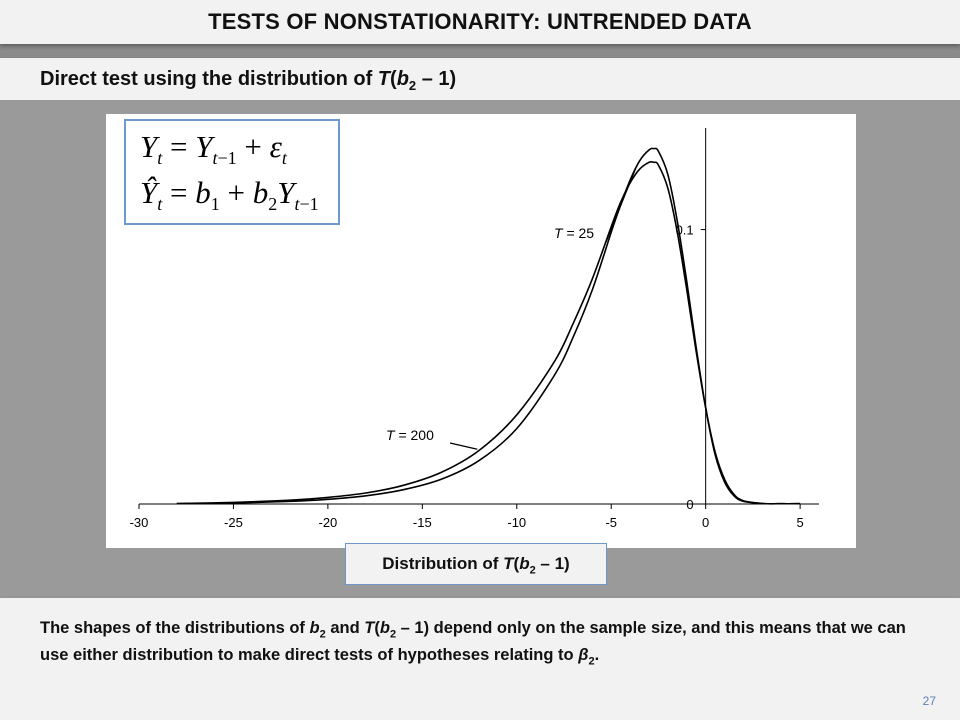  I want to click on subtitle-prefix: Direct test using the distribution of, so click(209, 79).